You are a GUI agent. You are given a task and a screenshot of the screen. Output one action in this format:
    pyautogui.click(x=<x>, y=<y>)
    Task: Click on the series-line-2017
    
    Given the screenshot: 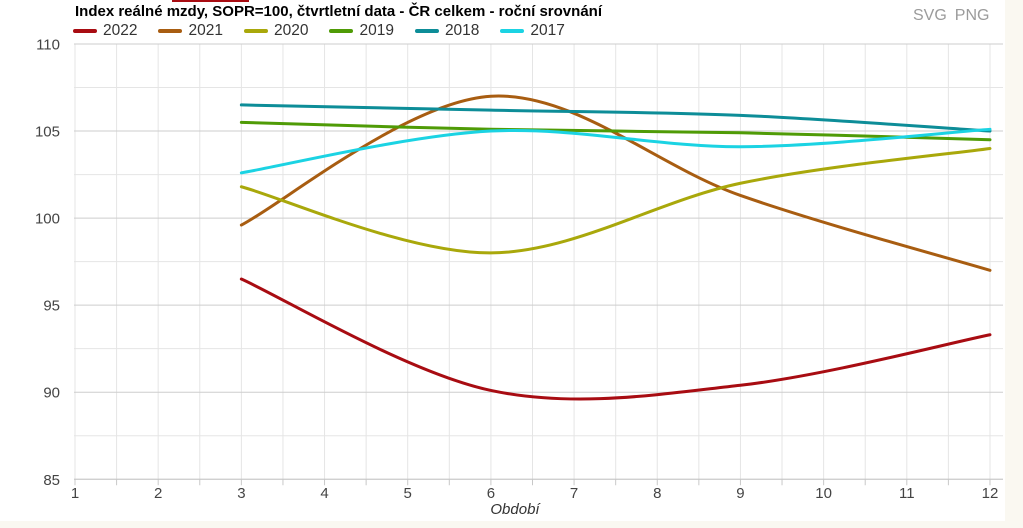 What is the action you would take?
    pyautogui.click(x=615, y=151)
    